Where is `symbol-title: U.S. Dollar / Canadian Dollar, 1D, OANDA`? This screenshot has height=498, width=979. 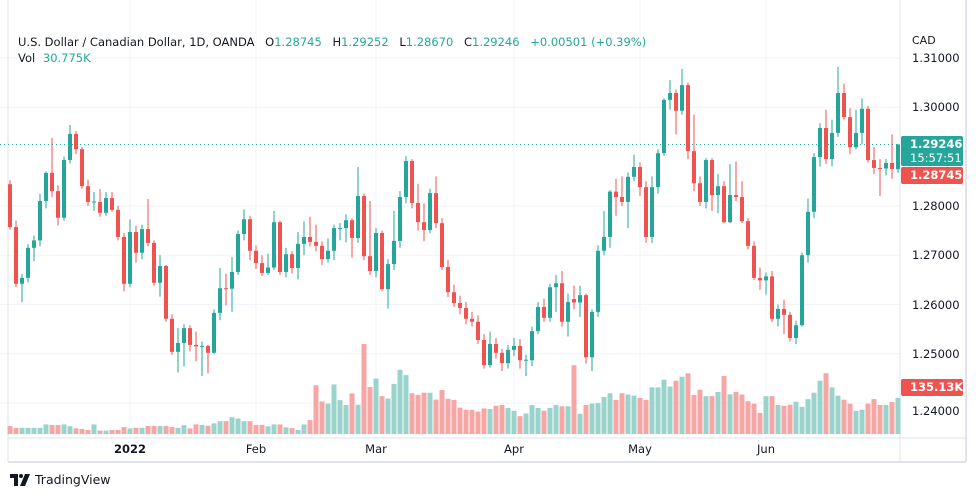
symbol-title: U.S. Dollar / Canadian Dollar, 1D, OANDA is located at coordinates (136, 42).